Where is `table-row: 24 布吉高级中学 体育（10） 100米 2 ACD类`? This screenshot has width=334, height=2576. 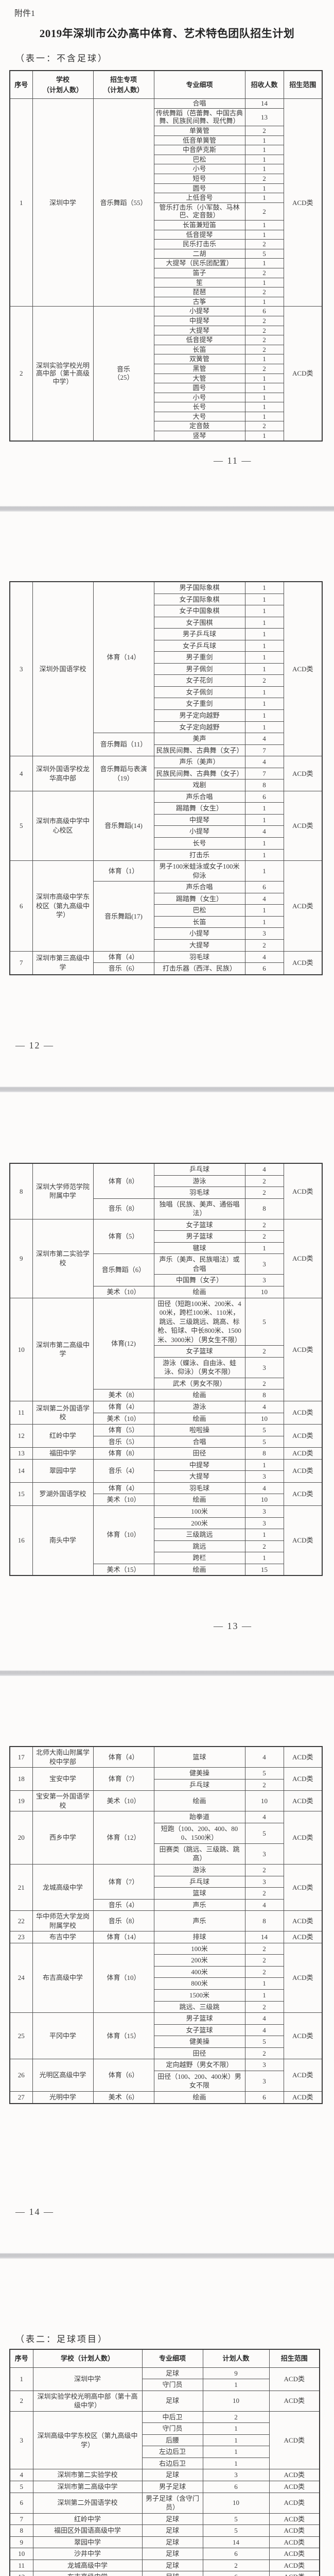
table-row: 24 布吉高级中学 体育（10） 100米 2 ACD类 is located at coordinates (166, 1977).